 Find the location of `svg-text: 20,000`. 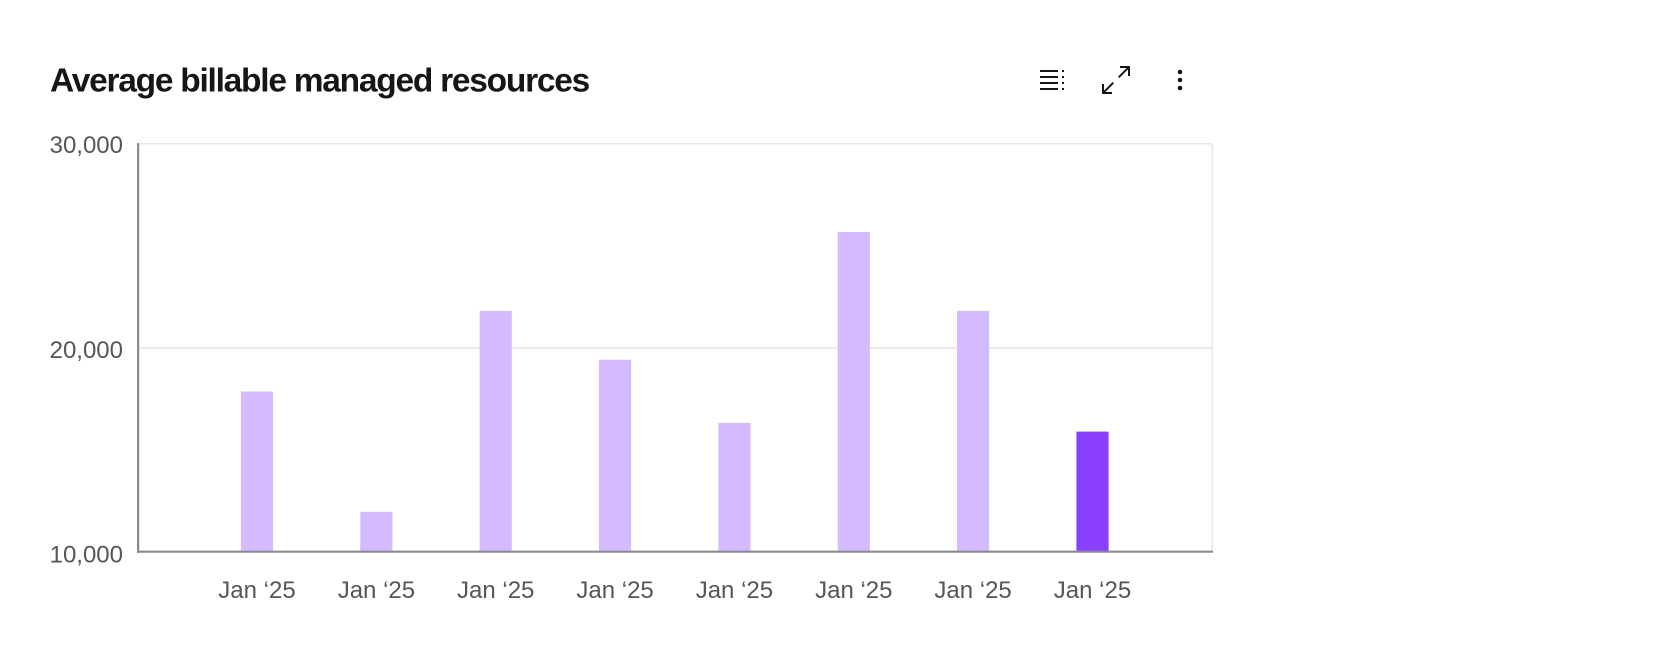

svg-text: 20,000 is located at coordinates (86, 350).